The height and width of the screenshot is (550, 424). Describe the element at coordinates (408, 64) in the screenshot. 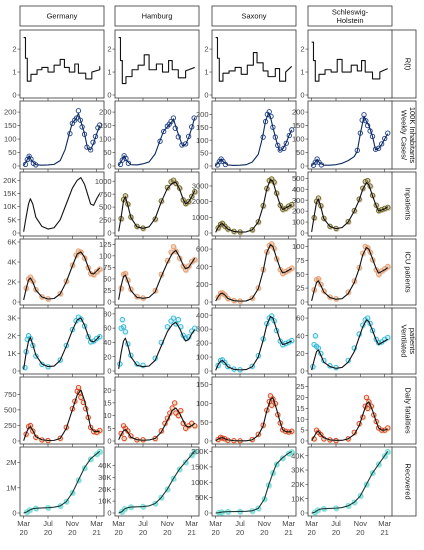

I see `row-label: R(t)` at that location.